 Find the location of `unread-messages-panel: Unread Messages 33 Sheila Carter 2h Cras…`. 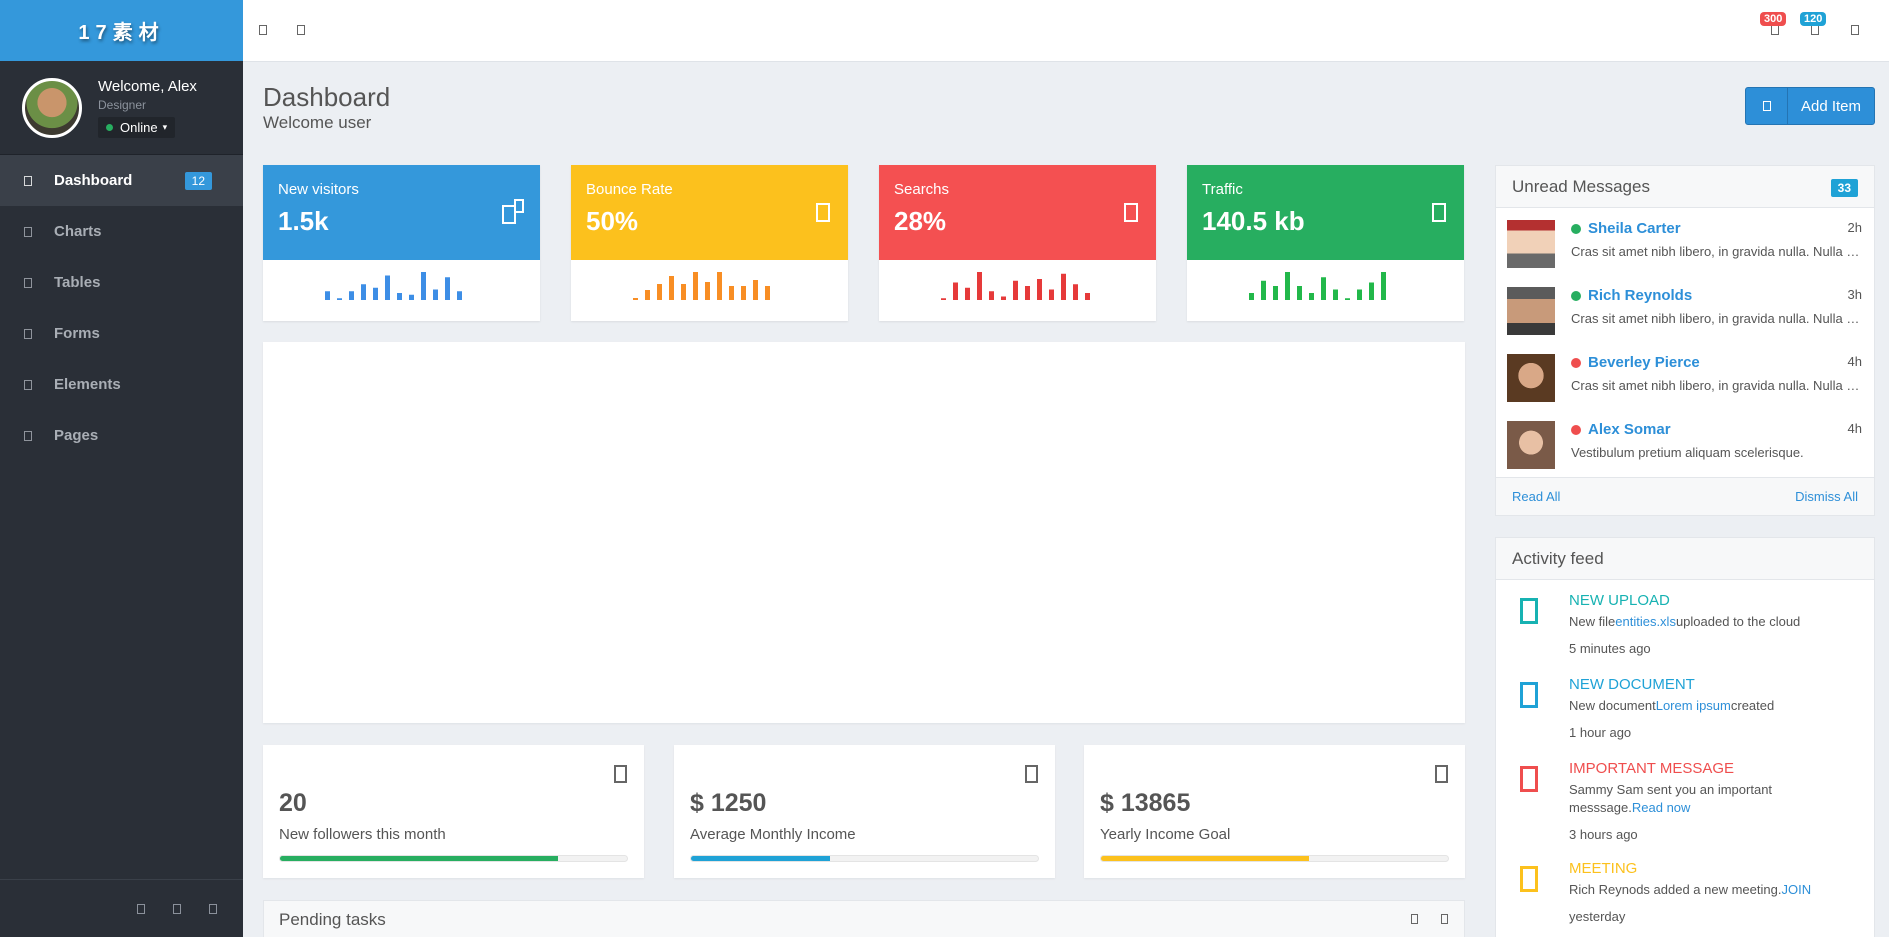

unread-messages-panel: Unread Messages 33 Sheila Carter 2h Cras… is located at coordinates (1685, 340).